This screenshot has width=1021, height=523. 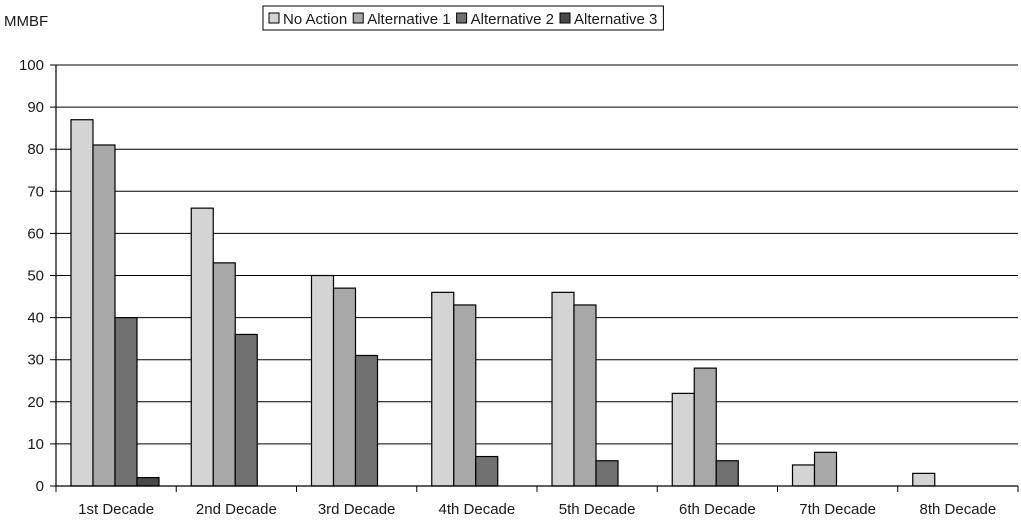 I want to click on x-tick-label: 3rd Decade, so click(x=357, y=509).